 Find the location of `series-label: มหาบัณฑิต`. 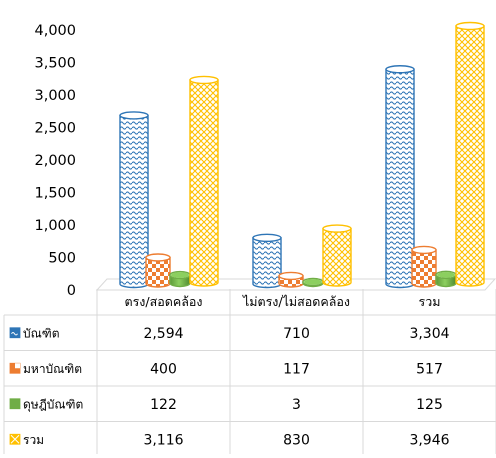

series-label: มหาบัณฑิต is located at coordinates (52, 369).